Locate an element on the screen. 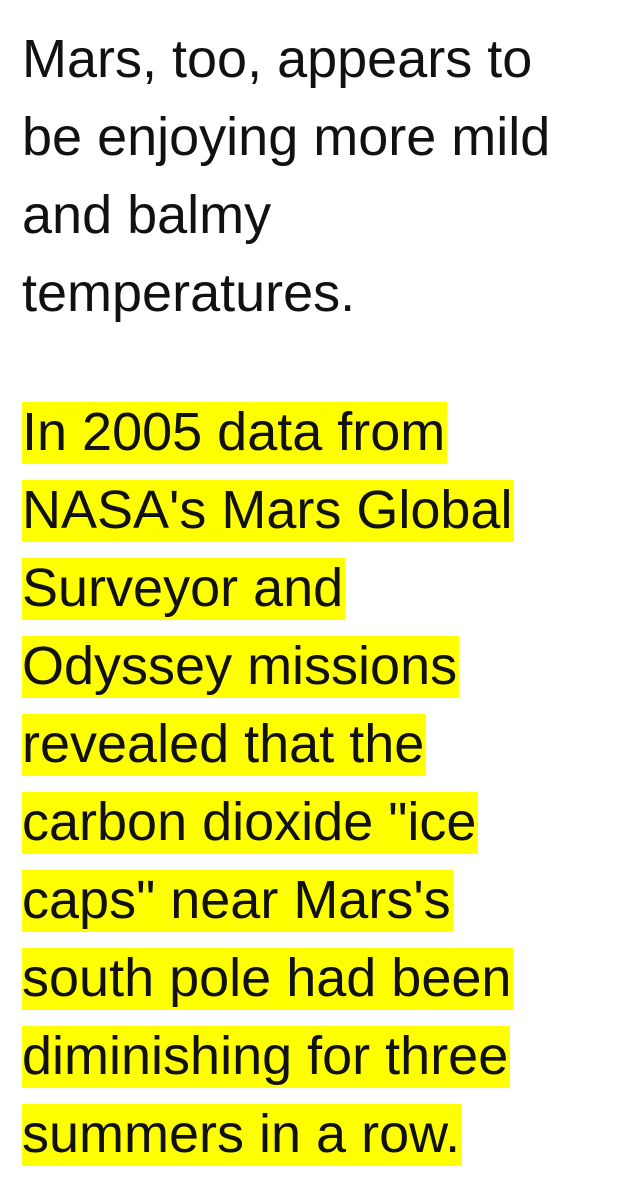 The height and width of the screenshot is (1197, 640). highlighted-line: diminishing for three is located at coordinates (322, 1056).